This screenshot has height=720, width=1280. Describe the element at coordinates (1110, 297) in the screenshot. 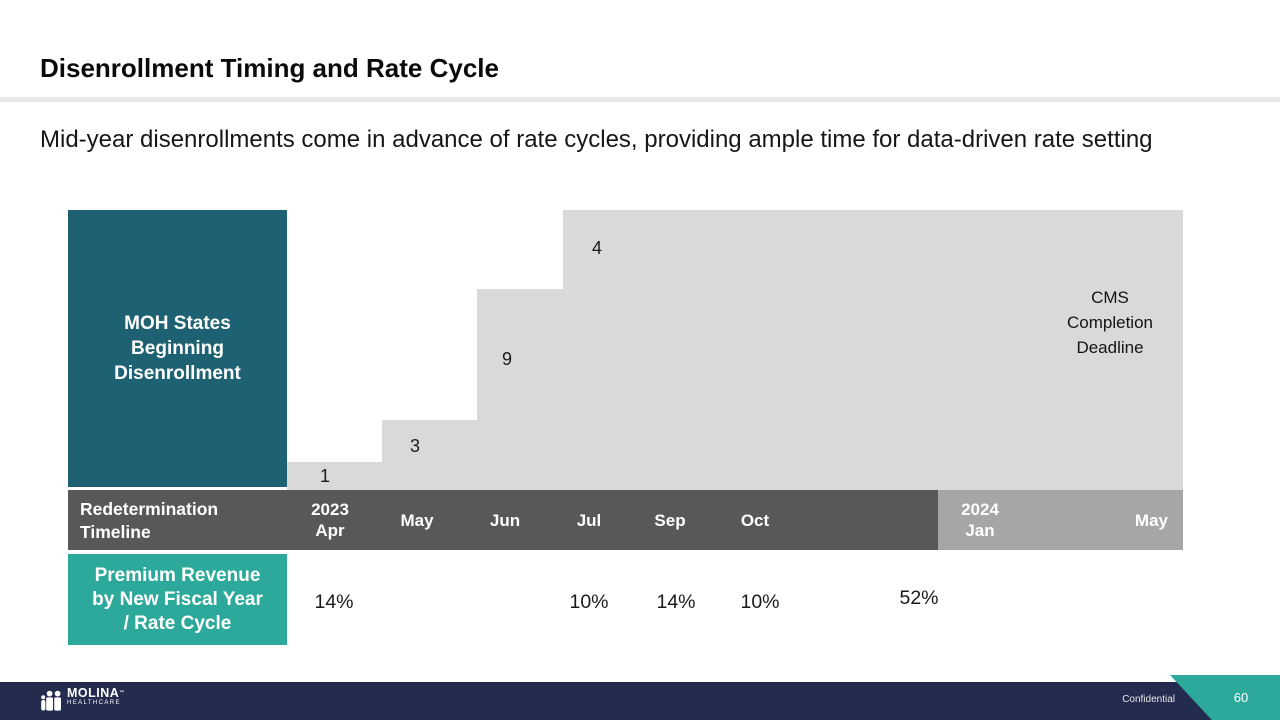

I see `cms-note-line: CMS` at that location.